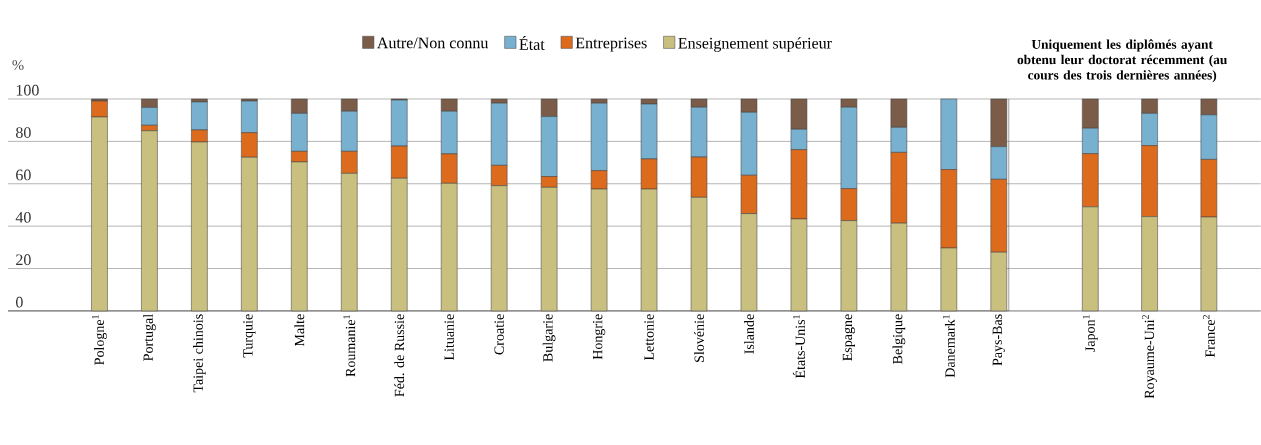  I want to click on x-tick-label: Hongrie, so click(599, 337).